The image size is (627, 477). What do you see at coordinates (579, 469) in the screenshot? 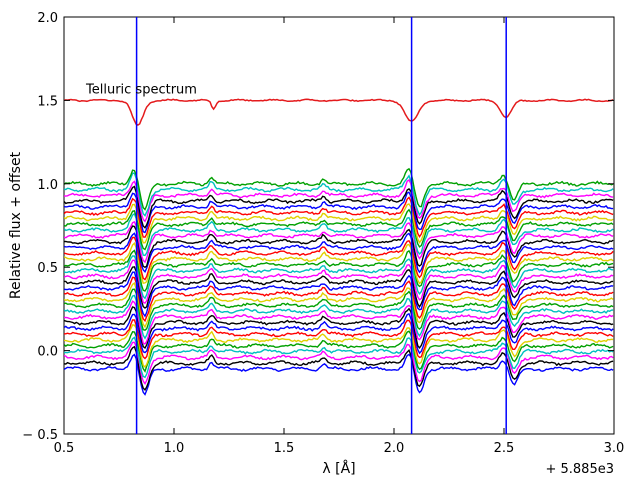
I see `x-axis-offset-label: + 5.885e3` at bounding box center [579, 469].